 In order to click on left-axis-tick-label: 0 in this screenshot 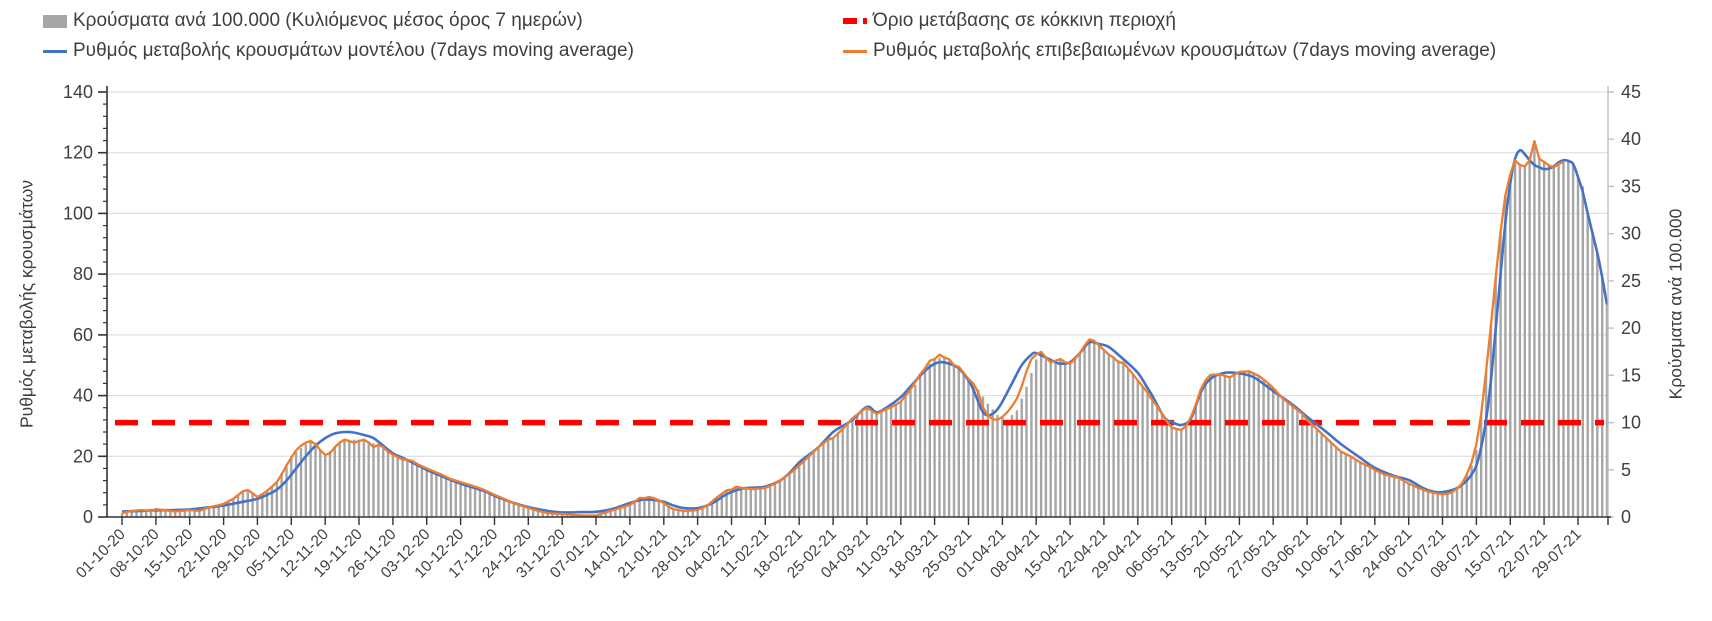, I will do `click(88, 517)`.